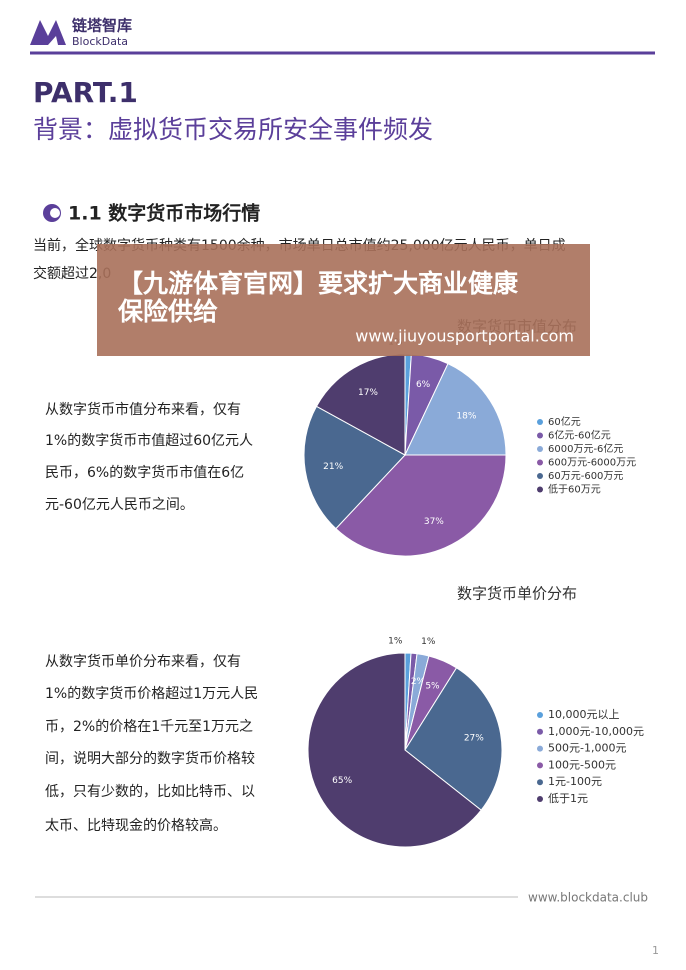 This screenshot has width=686, height=970. What do you see at coordinates (587, 748) in the screenshot?
I see `legend-label: 500元-1,000元` at bounding box center [587, 748].